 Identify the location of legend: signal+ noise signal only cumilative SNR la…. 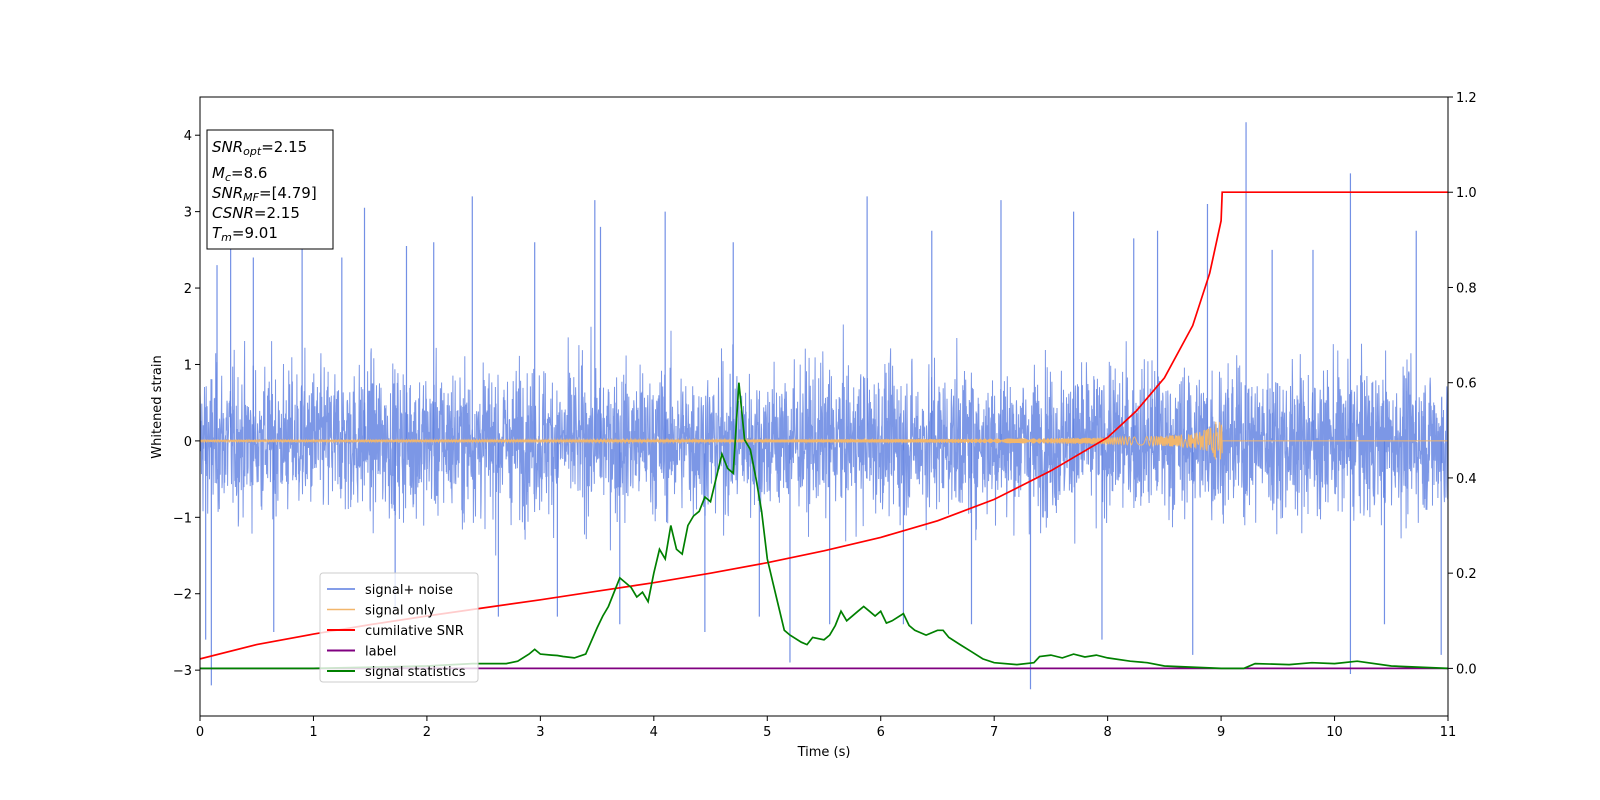
(399, 627).